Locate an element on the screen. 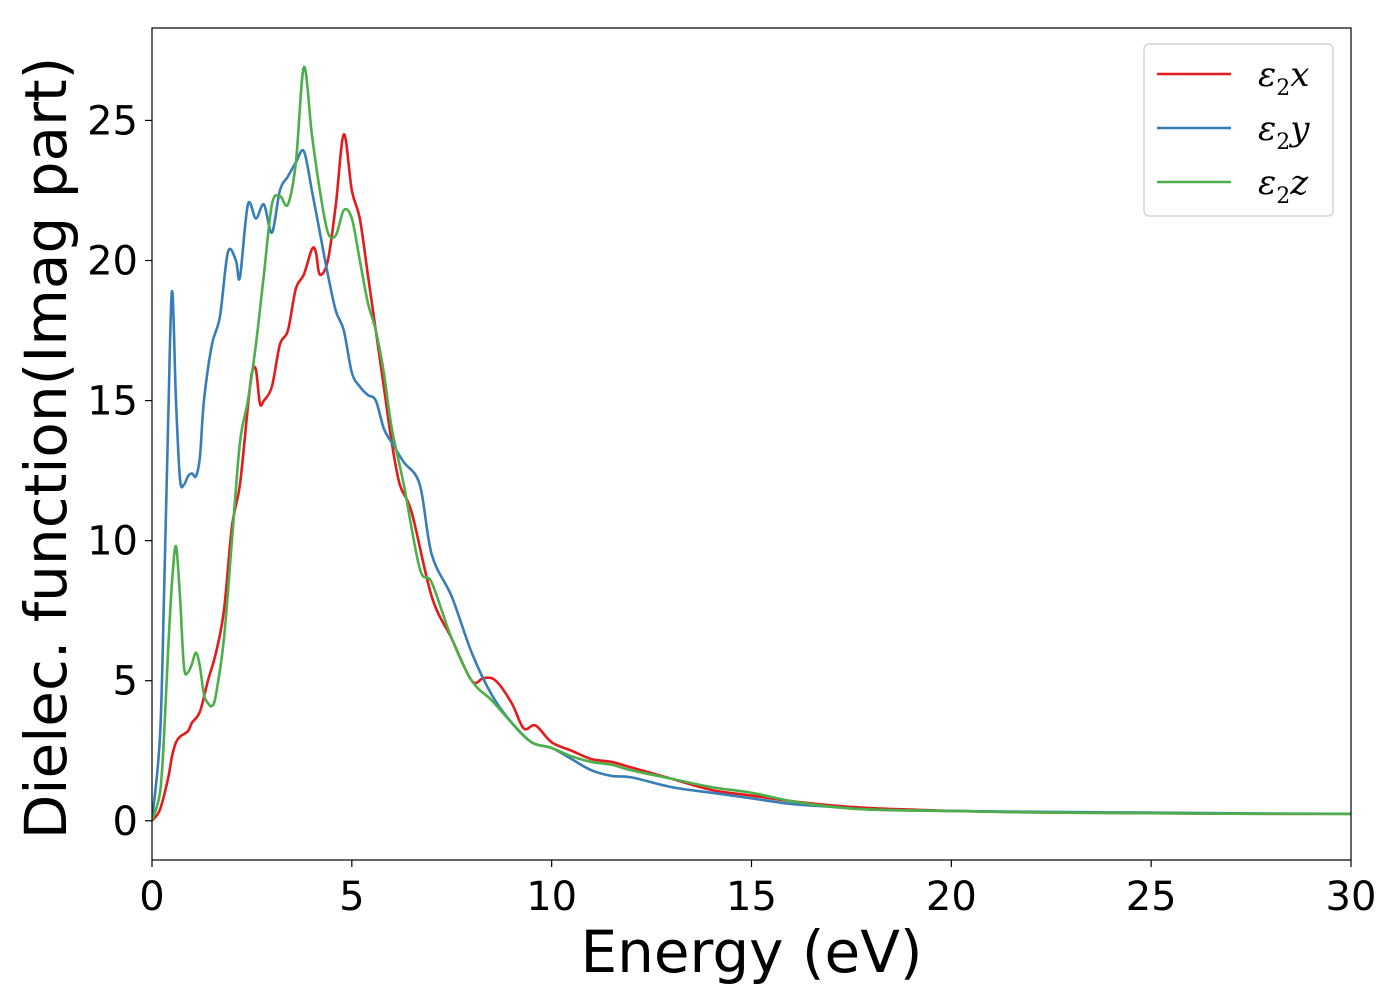 Image resolution: width=1400 pixels, height=1000 pixels. x-axis: 0 5 10 15 20 25 30 is located at coordinates (757, 890).